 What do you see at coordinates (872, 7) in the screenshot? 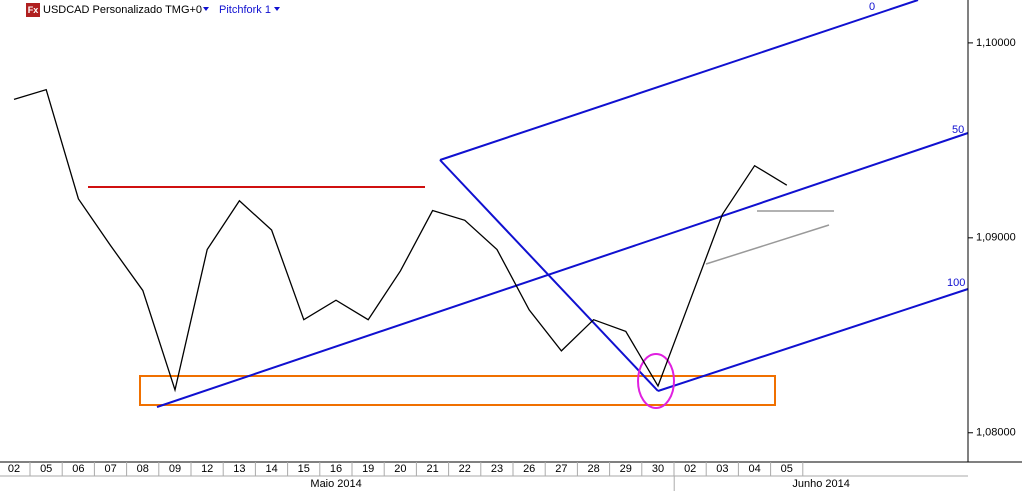
I see `pitchfork-level: 0` at bounding box center [872, 7].